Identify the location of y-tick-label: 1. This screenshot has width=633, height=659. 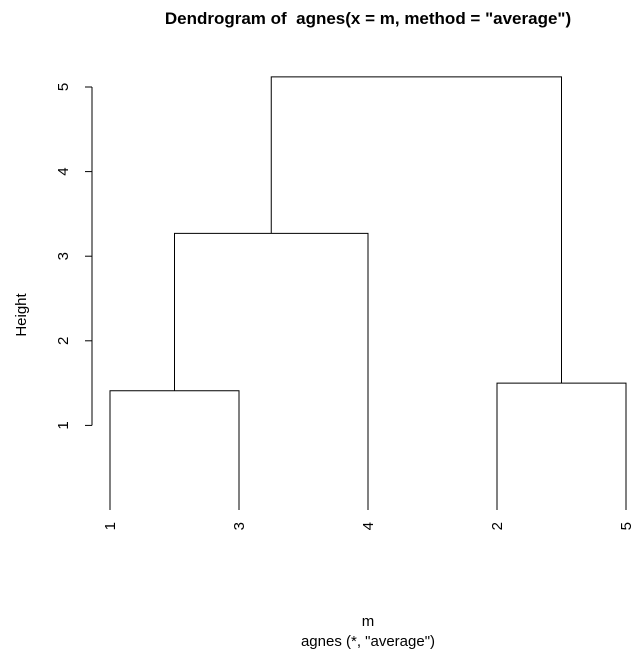
(63, 425).